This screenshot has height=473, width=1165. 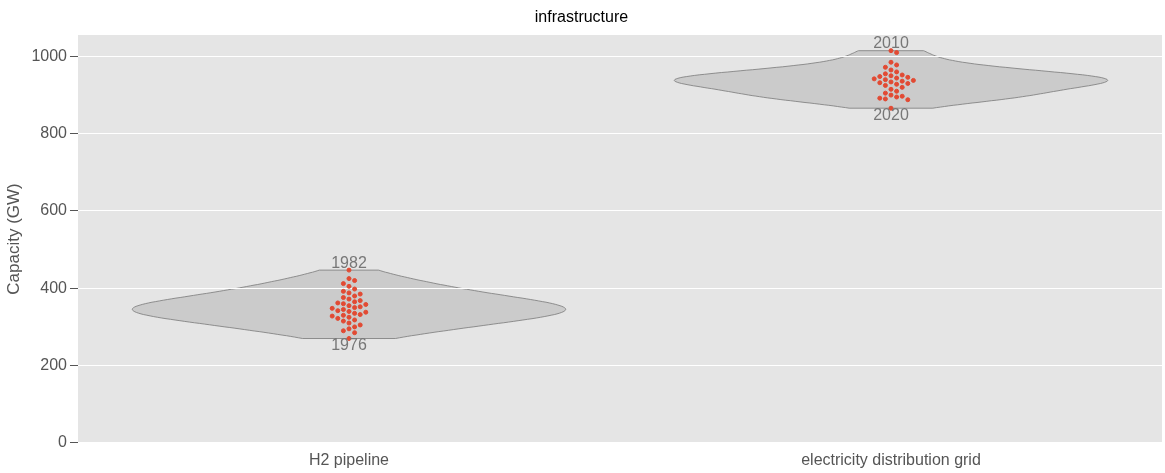 I want to click on y-axis-title: Capacity (GW), so click(x=13, y=239).